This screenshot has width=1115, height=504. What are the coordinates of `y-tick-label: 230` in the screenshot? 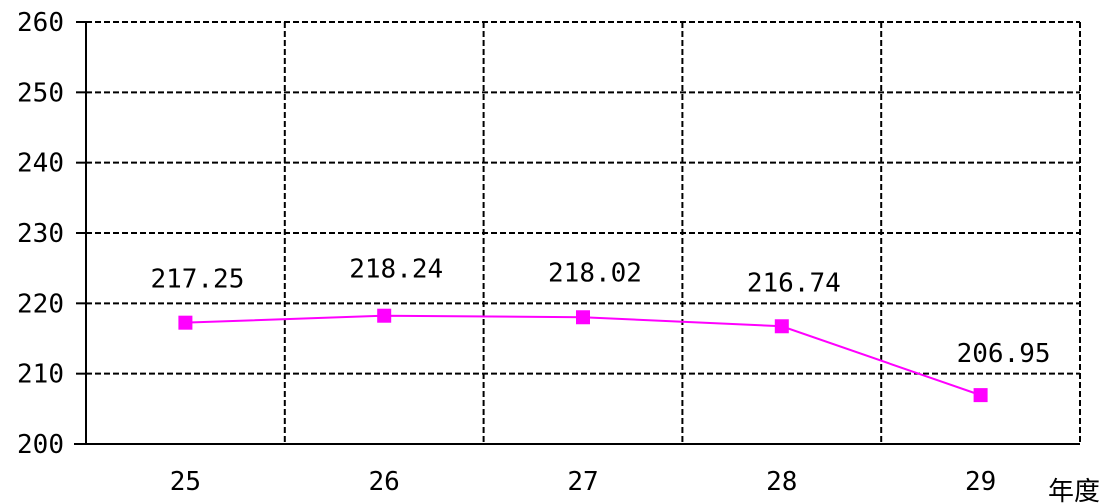 It's located at (40, 234).